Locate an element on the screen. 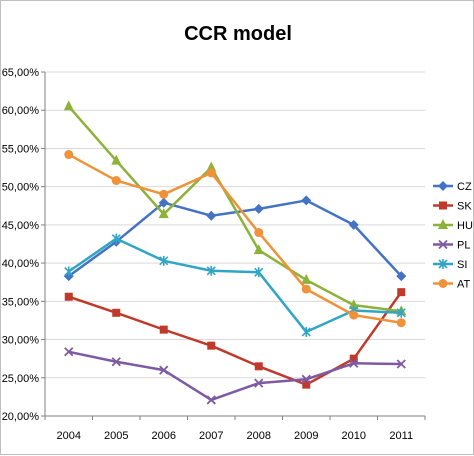 The height and width of the screenshot is (456, 474). x-tick-label: 2005 is located at coordinates (116, 436).